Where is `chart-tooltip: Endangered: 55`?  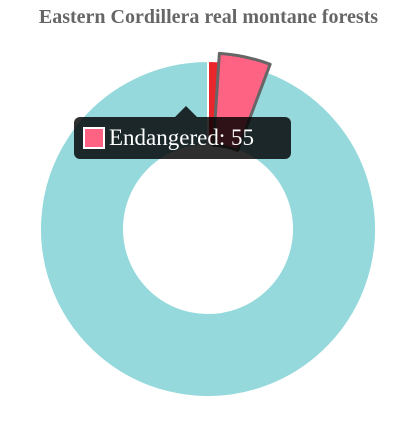 chart-tooltip: Endangered: 55 is located at coordinates (182, 138).